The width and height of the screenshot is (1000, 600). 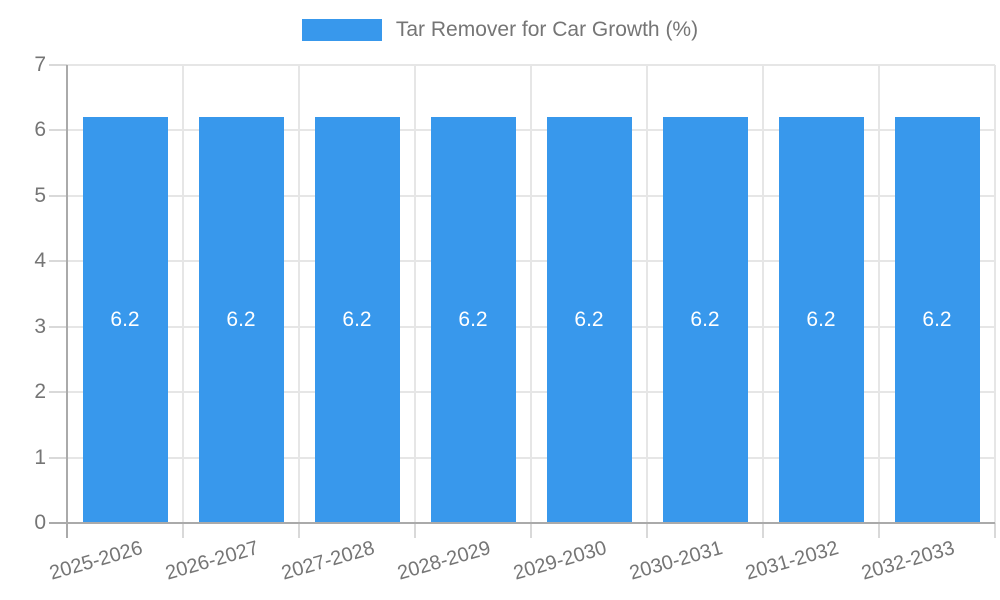 I want to click on y-axis-tick-label: 3, so click(x=40, y=326).